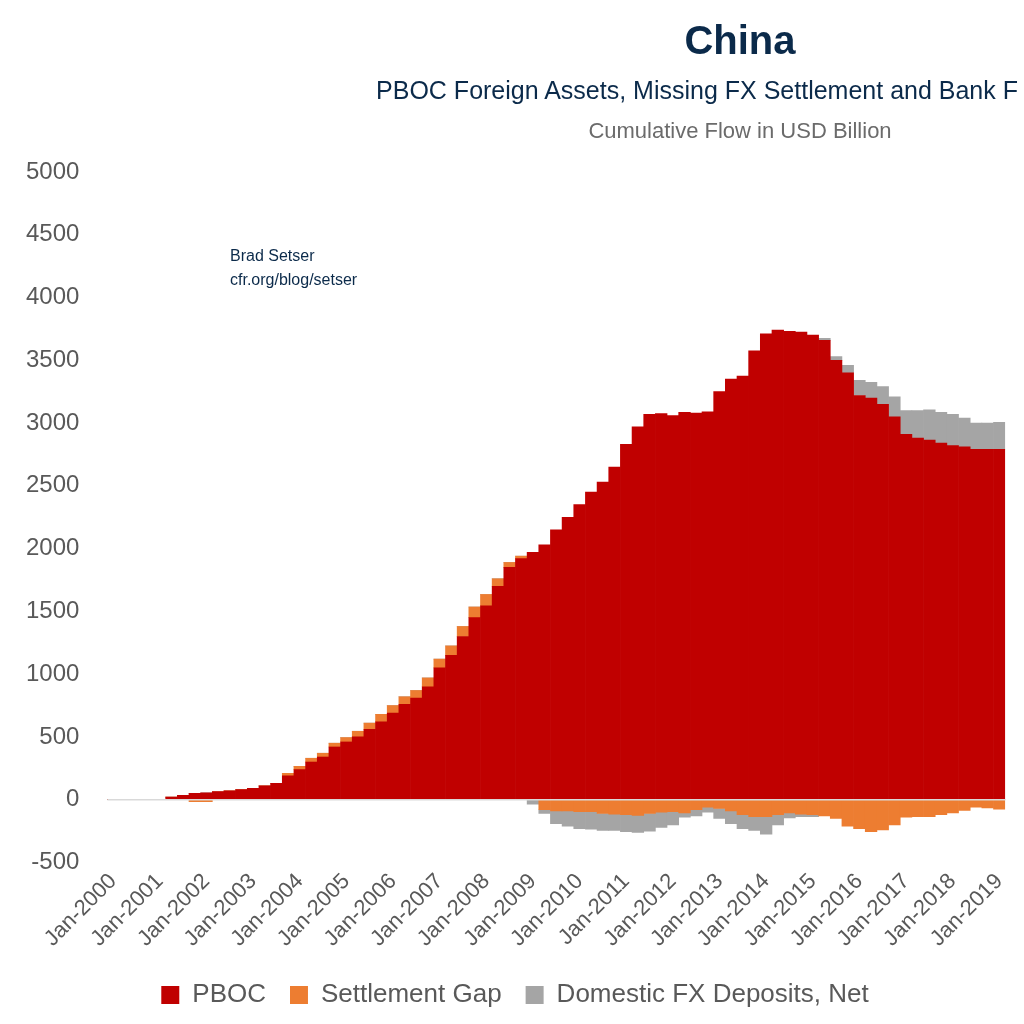 Image resolution: width=1024 pixels, height=1024 pixels. What do you see at coordinates (411, 993) in the screenshot?
I see `legend-label: Settlement Gap` at bounding box center [411, 993].